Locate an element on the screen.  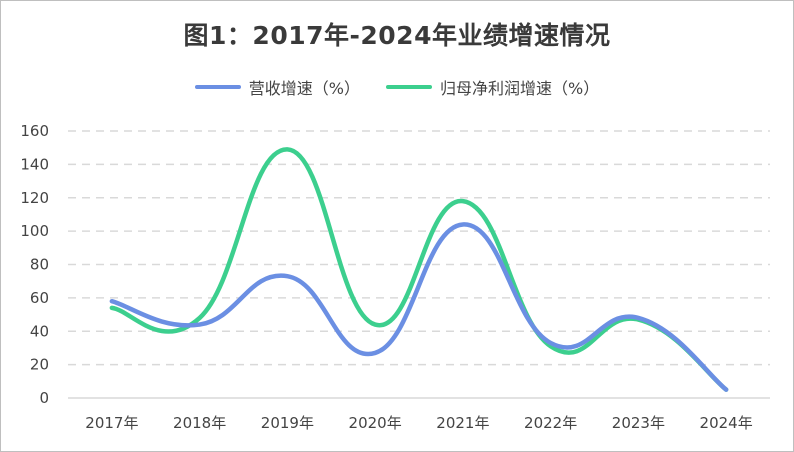
legend-item-net-profit: 归母净利润增速（%） is located at coordinates (492, 87).